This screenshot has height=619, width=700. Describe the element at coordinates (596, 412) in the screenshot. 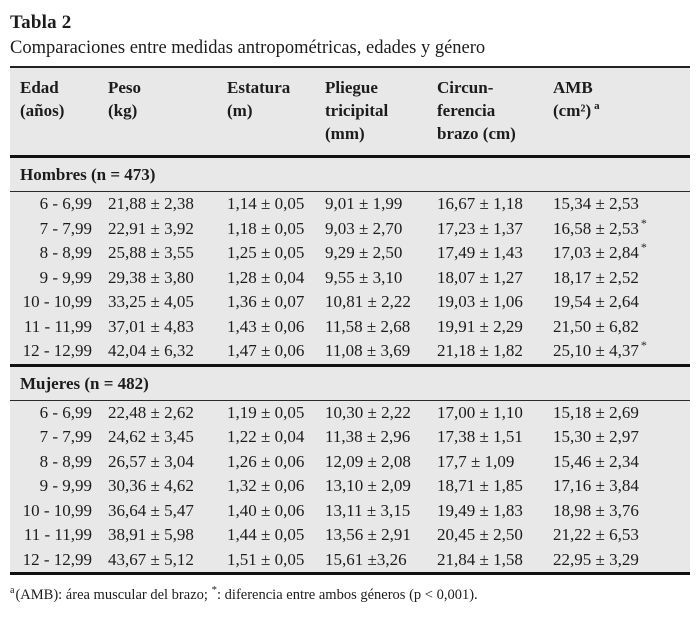

I see `amb-value: 15,18 ± 2,69` at that location.